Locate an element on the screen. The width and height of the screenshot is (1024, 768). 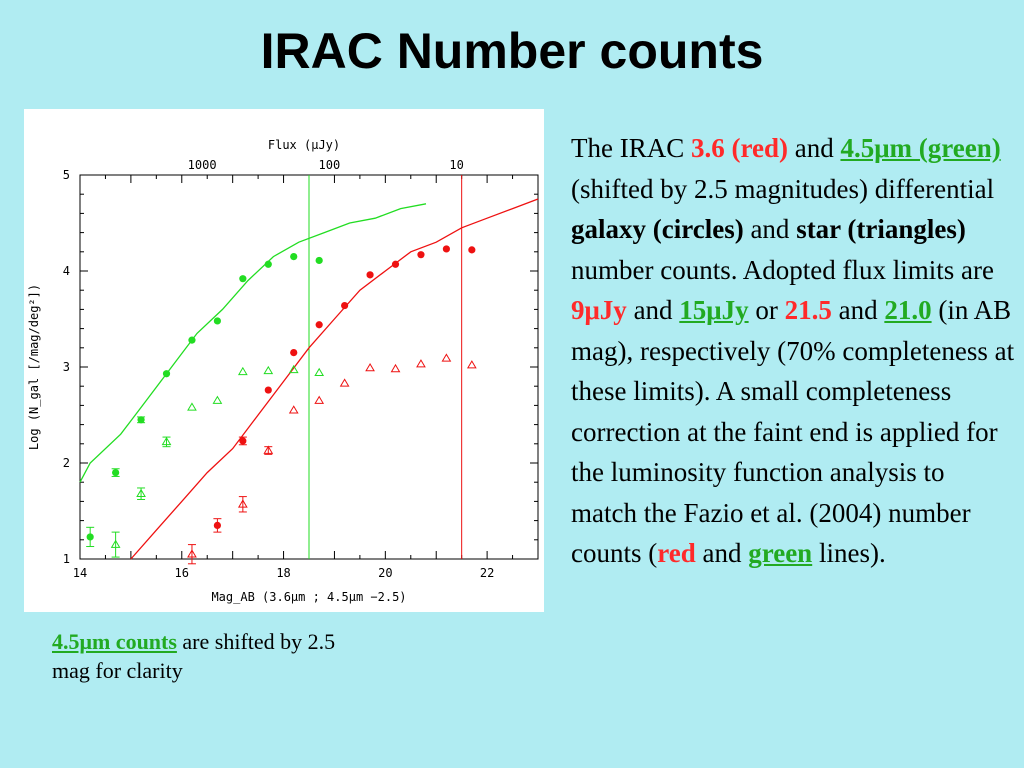
y-tick-label: 1 is located at coordinates (66, 559).